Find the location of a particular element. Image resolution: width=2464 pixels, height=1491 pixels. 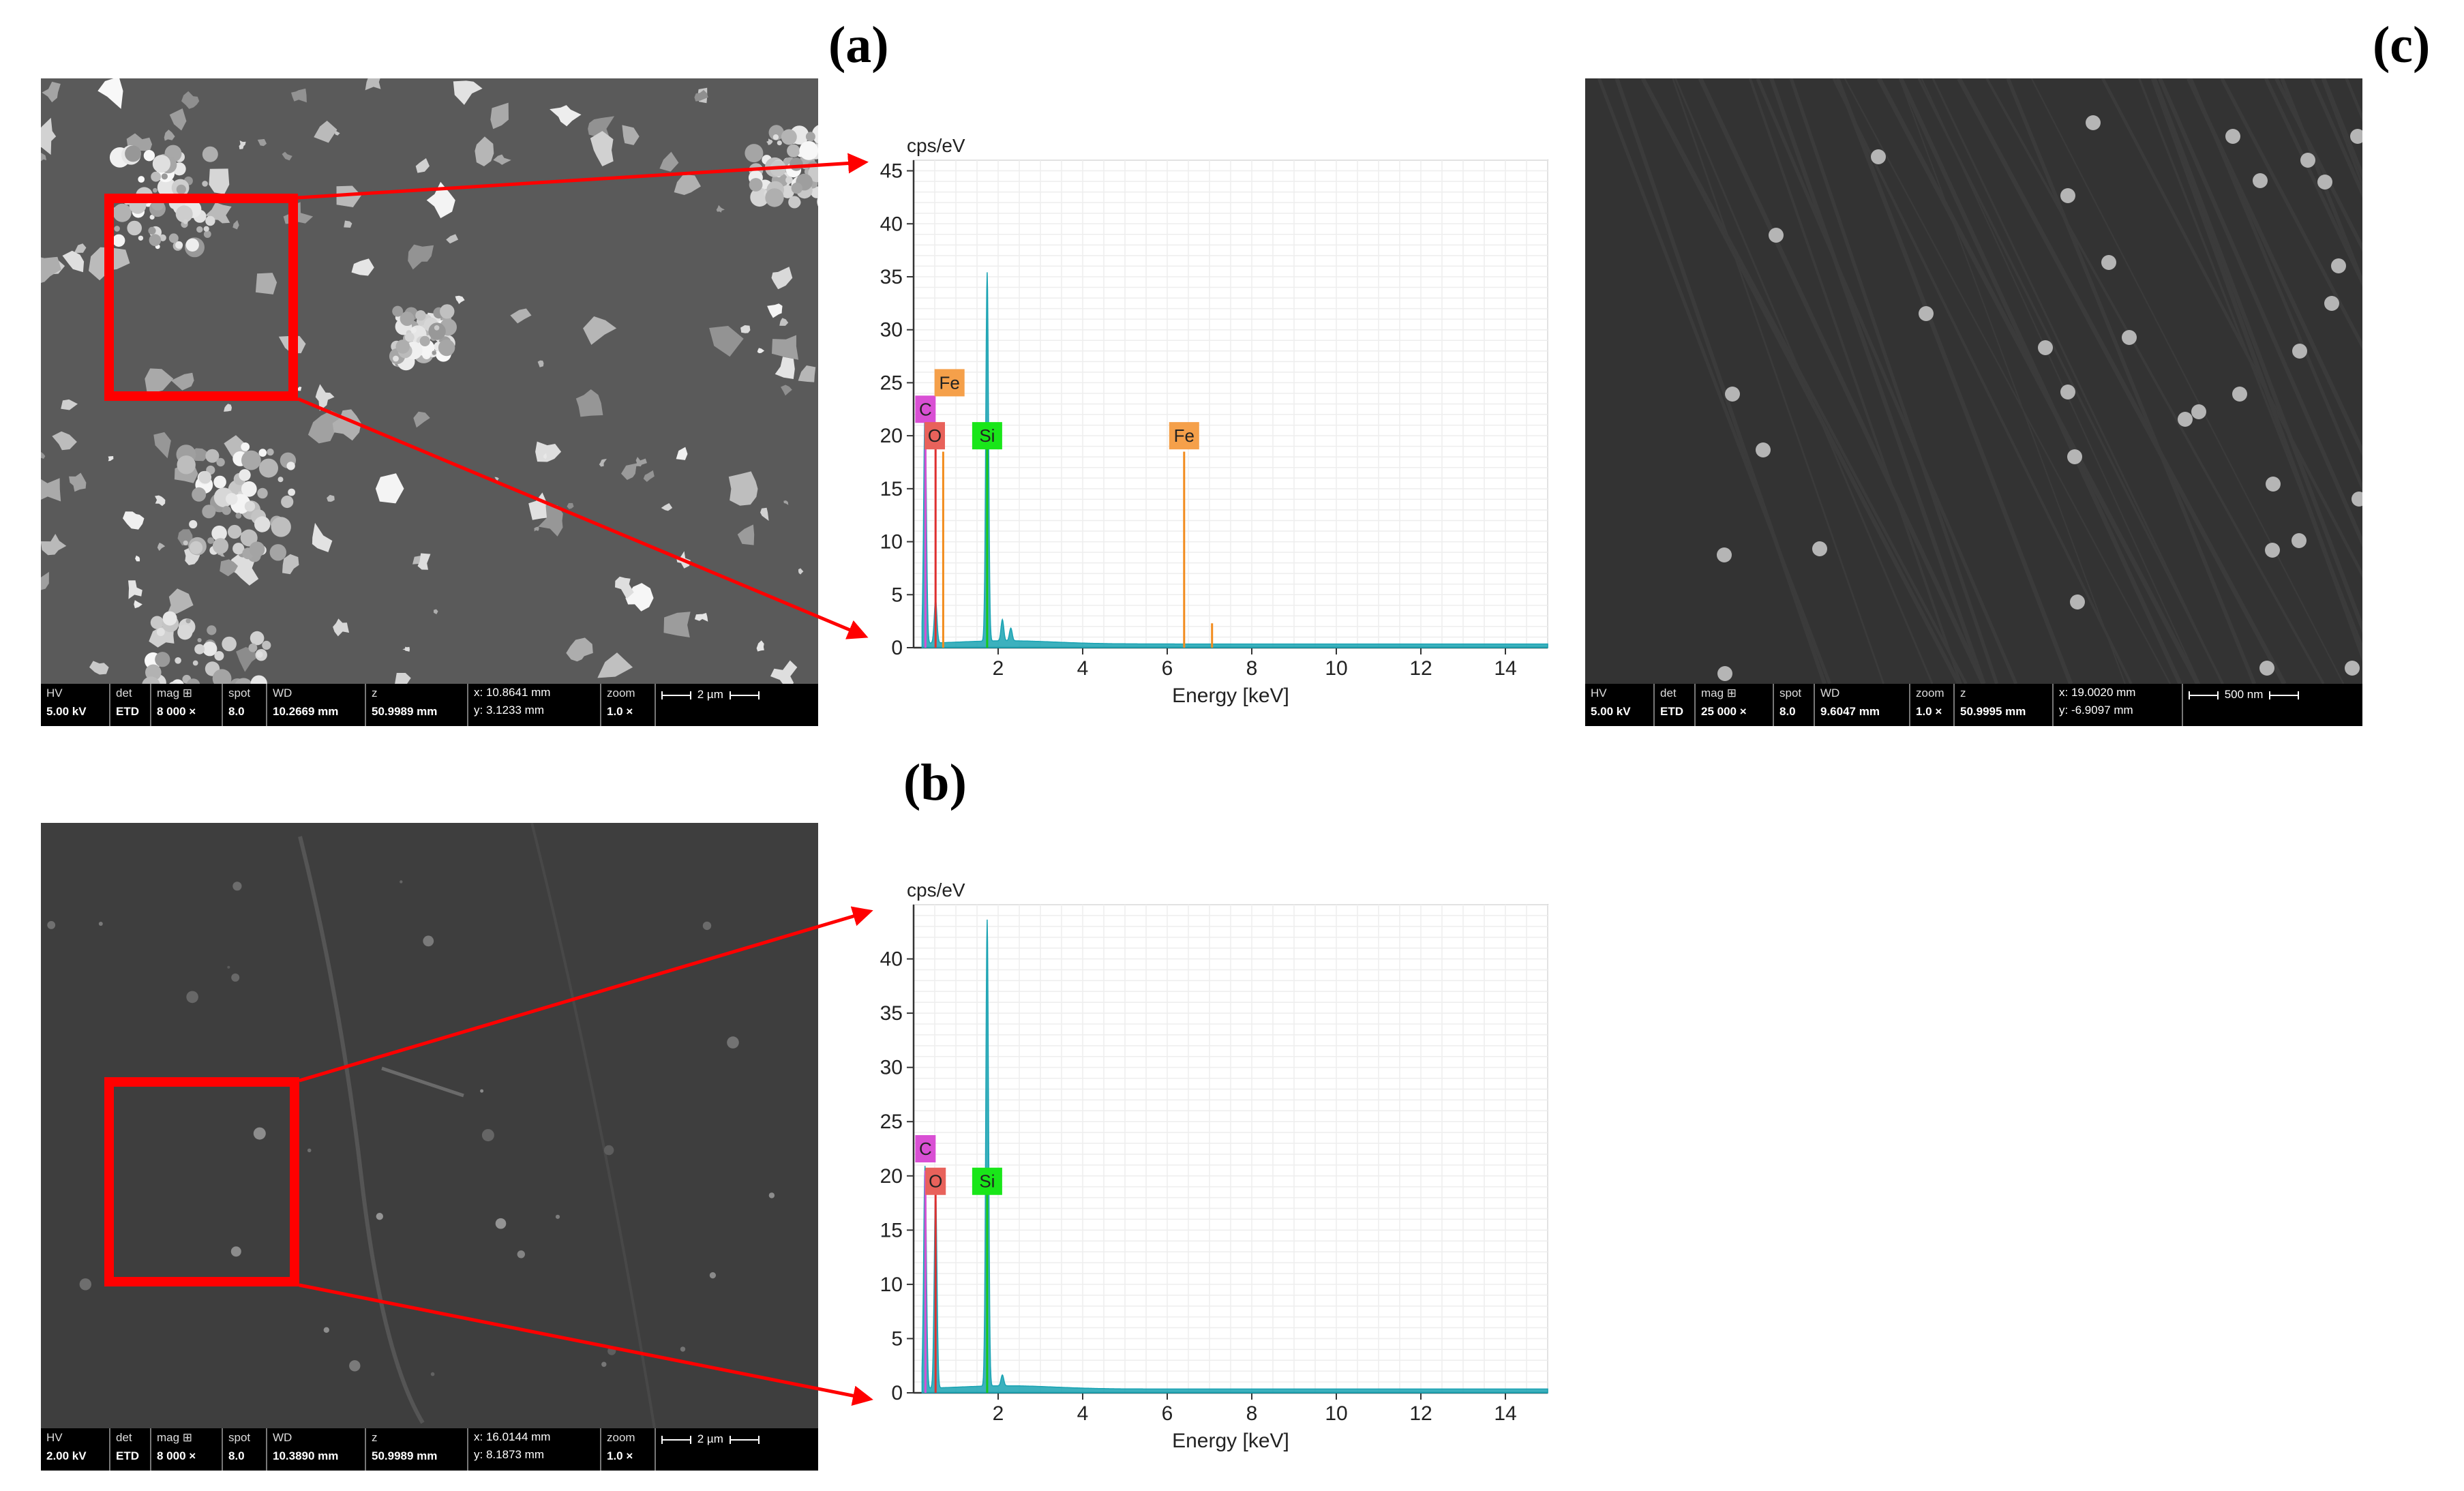

sem-texture-c is located at coordinates (1980, 381).